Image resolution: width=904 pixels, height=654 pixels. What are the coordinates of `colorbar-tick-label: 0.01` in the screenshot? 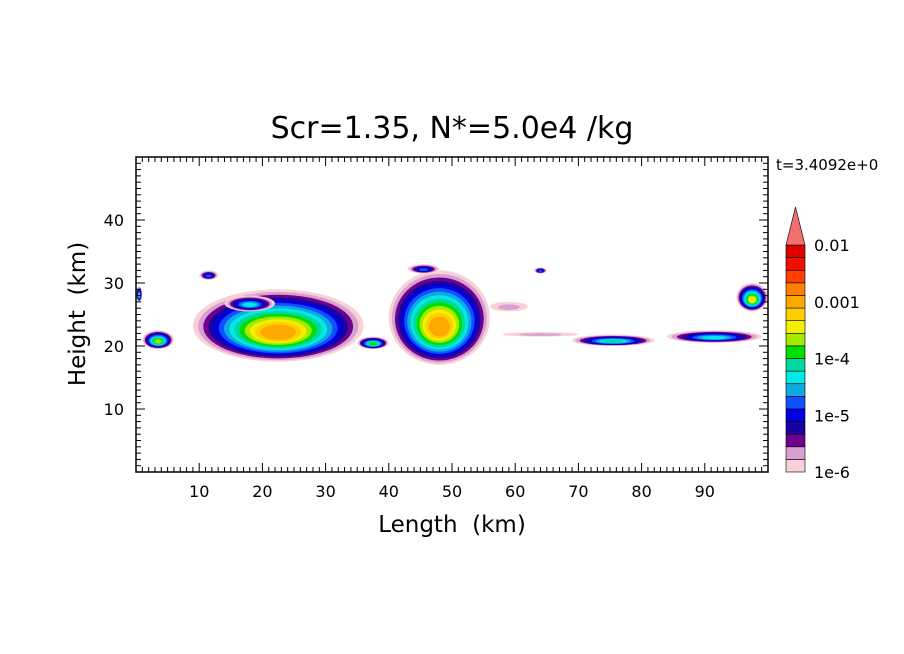 It's located at (832, 245).